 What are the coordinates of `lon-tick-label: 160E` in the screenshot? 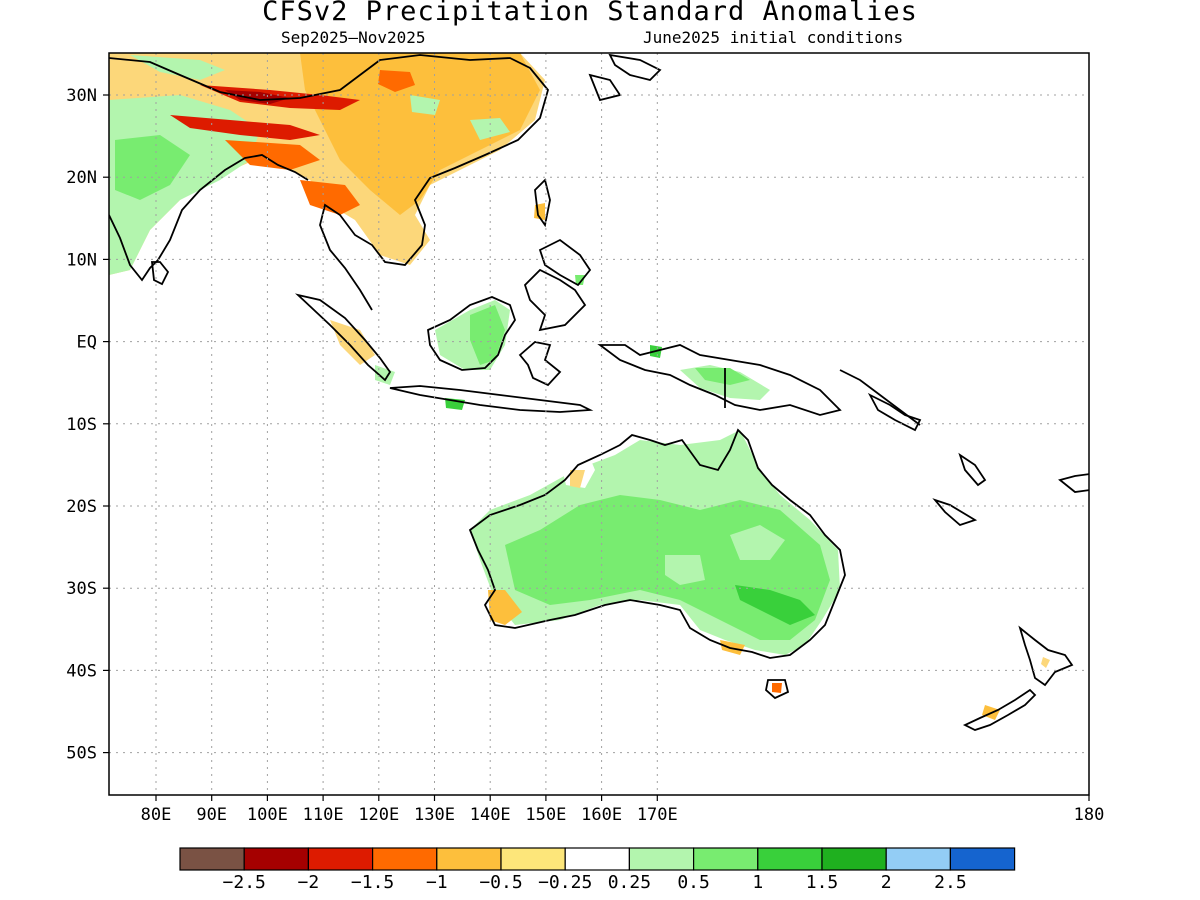 It's located at (601, 815).